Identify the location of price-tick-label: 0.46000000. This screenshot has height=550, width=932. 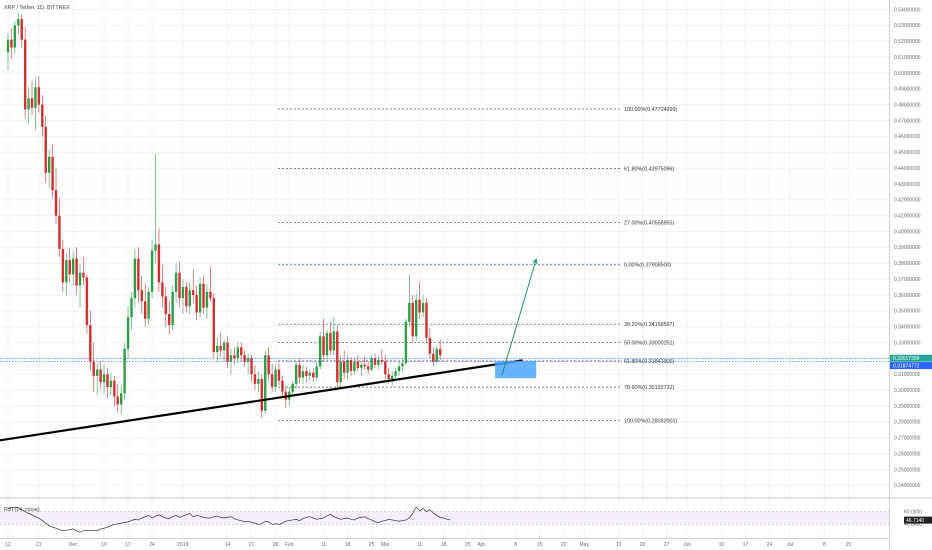
(907, 137).